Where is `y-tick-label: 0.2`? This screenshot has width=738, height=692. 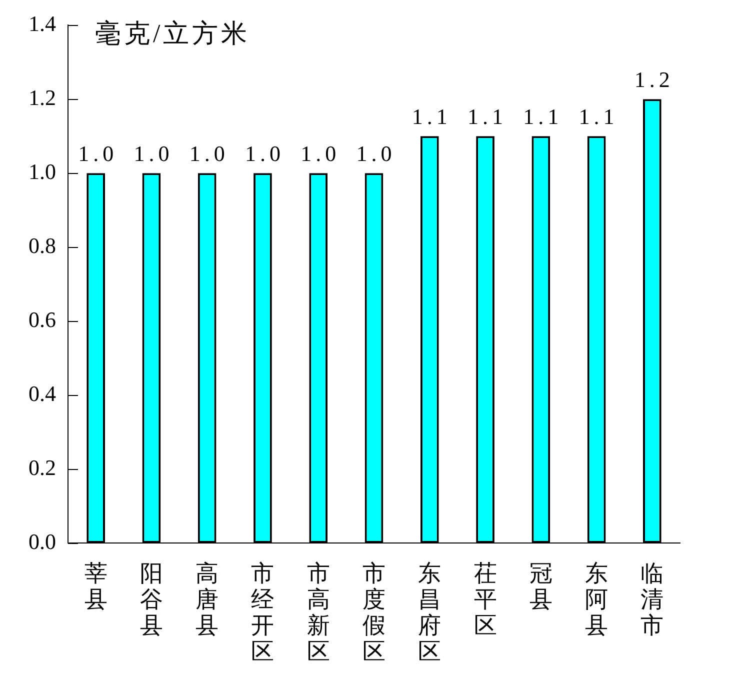
y-tick-label: 0.2 is located at coordinates (42, 467).